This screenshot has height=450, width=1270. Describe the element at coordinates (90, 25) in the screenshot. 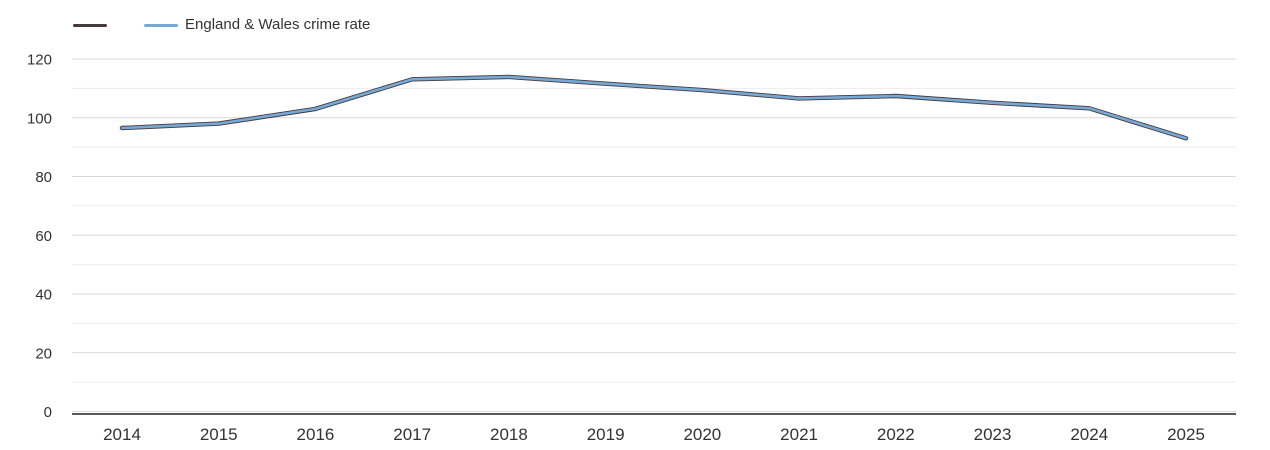

I see `region-line-swatch-icon` at that location.